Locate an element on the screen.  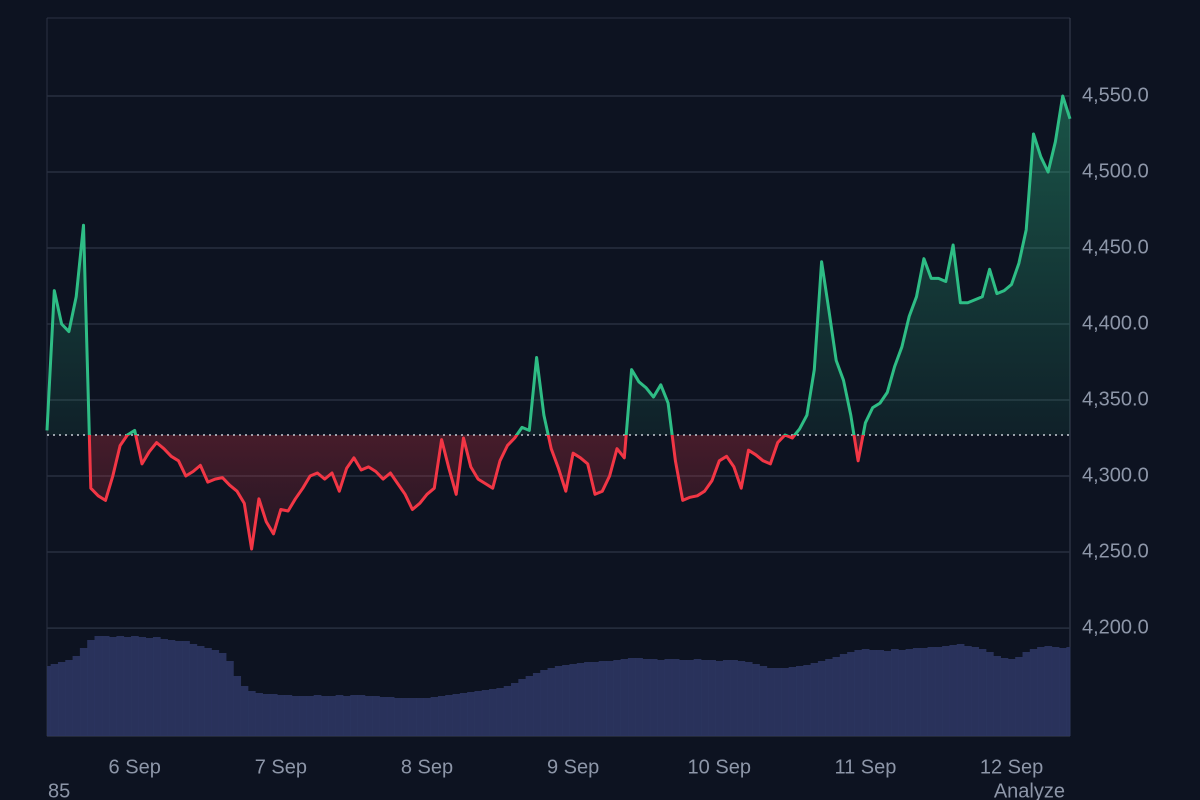
analyze-button: Analyze is located at coordinates (1029, 790).